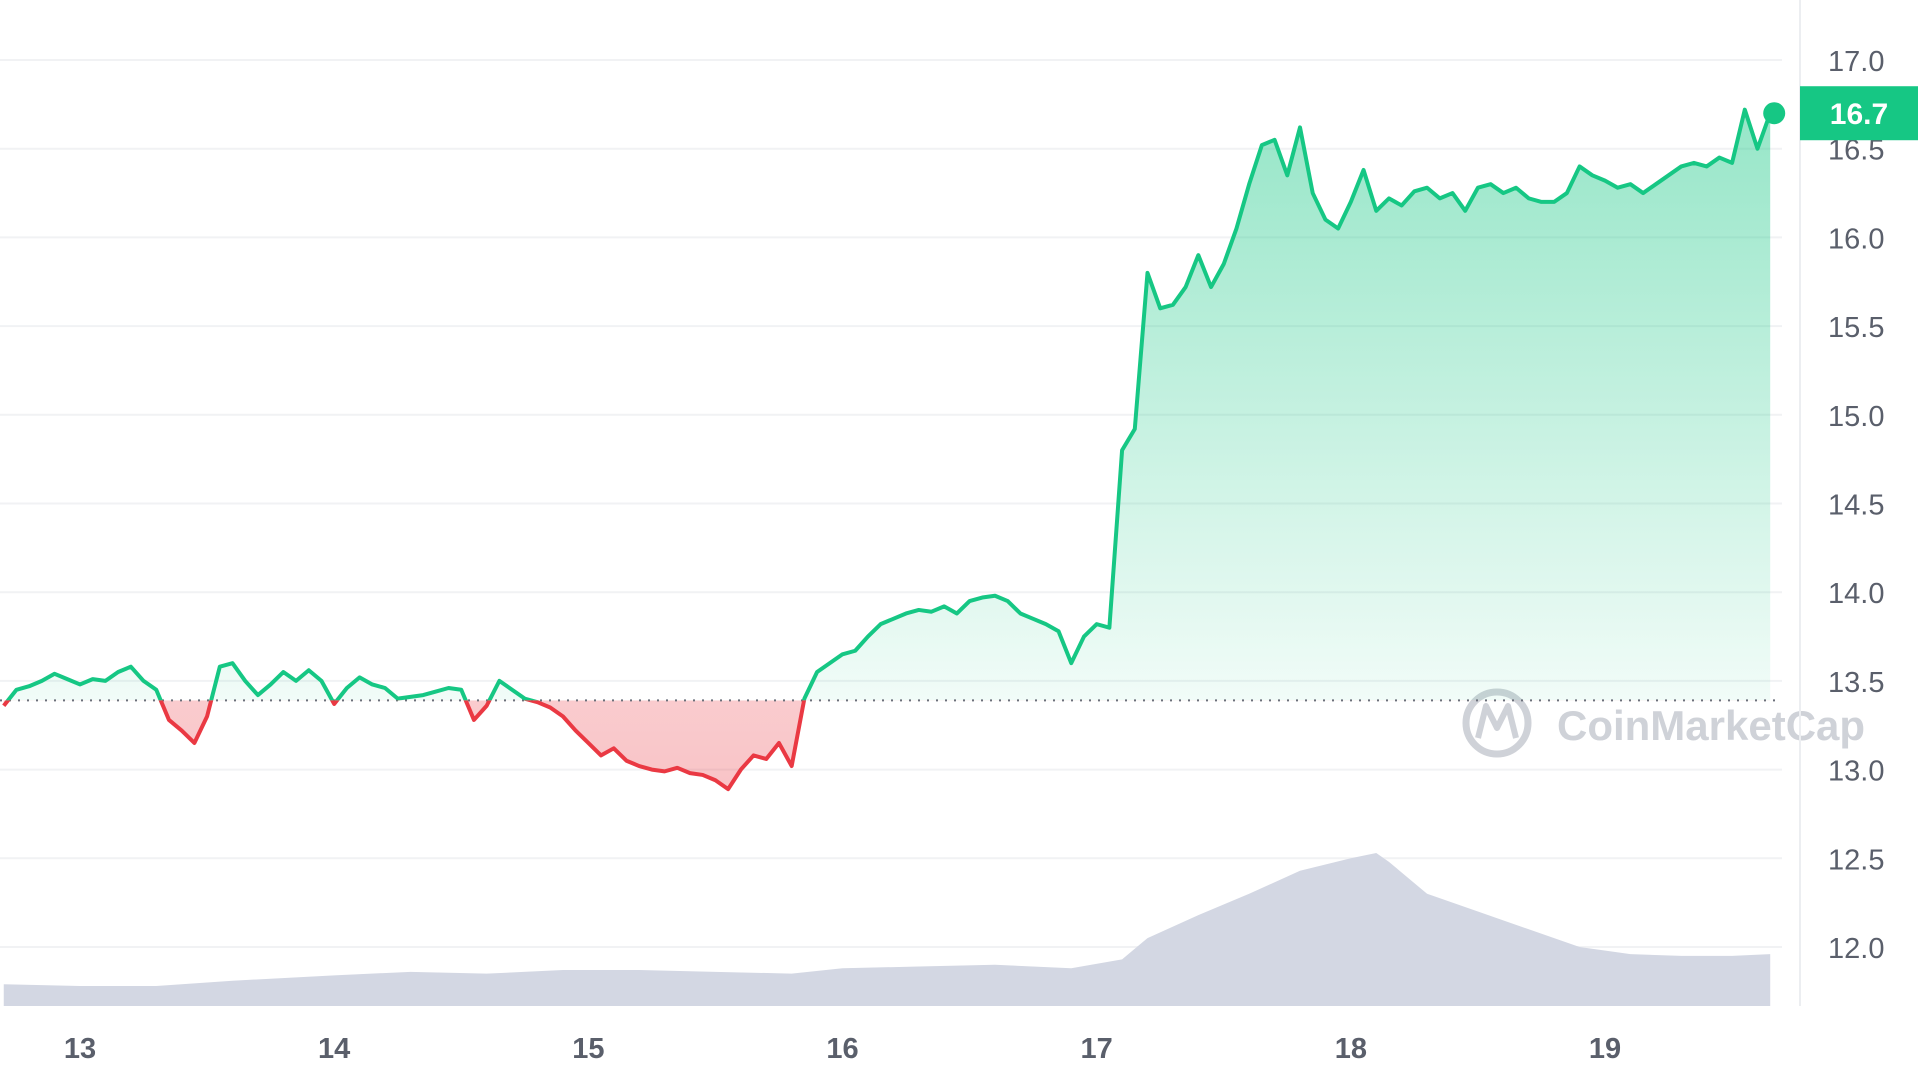 The width and height of the screenshot is (1920, 1085). What do you see at coordinates (1856, 328) in the screenshot?
I see `y-tick-label: 15.5` at bounding box center [1856, 328].